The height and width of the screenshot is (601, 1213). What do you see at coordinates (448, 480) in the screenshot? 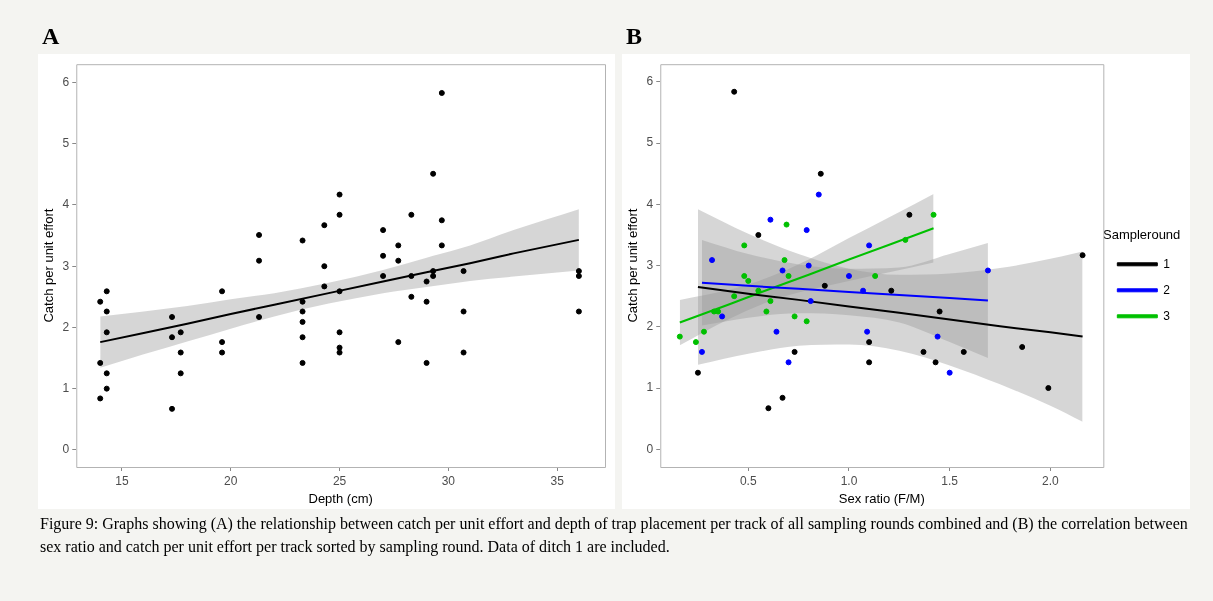
I see `x-tick-label: 30` at bounding box center [448, 480].